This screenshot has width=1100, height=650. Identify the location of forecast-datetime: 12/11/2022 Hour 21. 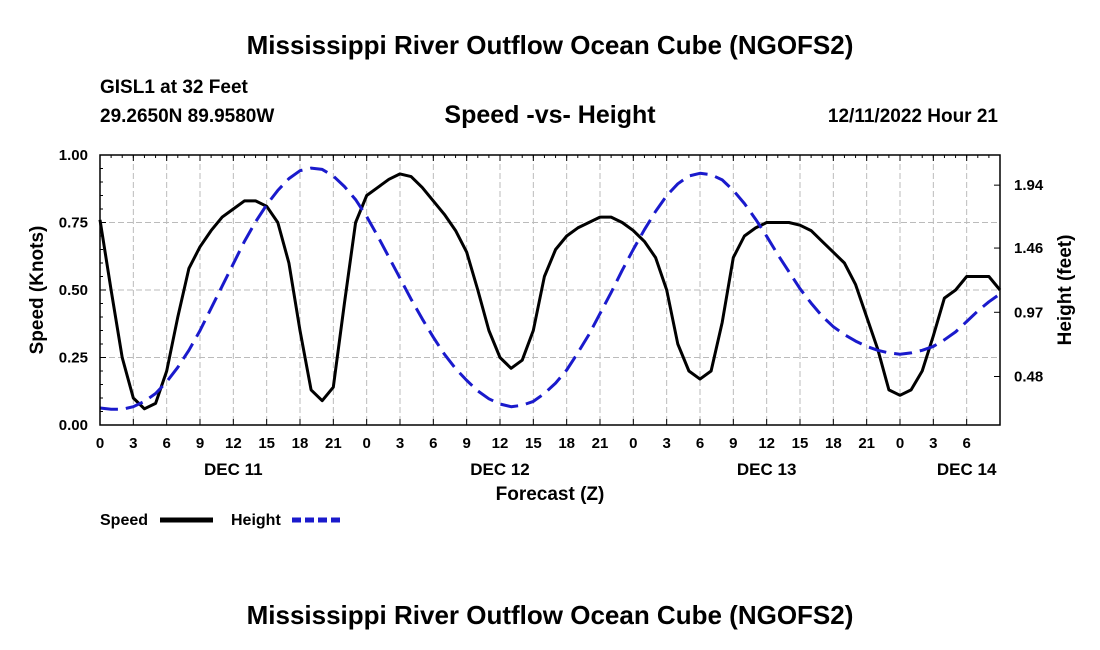
(912, 116).